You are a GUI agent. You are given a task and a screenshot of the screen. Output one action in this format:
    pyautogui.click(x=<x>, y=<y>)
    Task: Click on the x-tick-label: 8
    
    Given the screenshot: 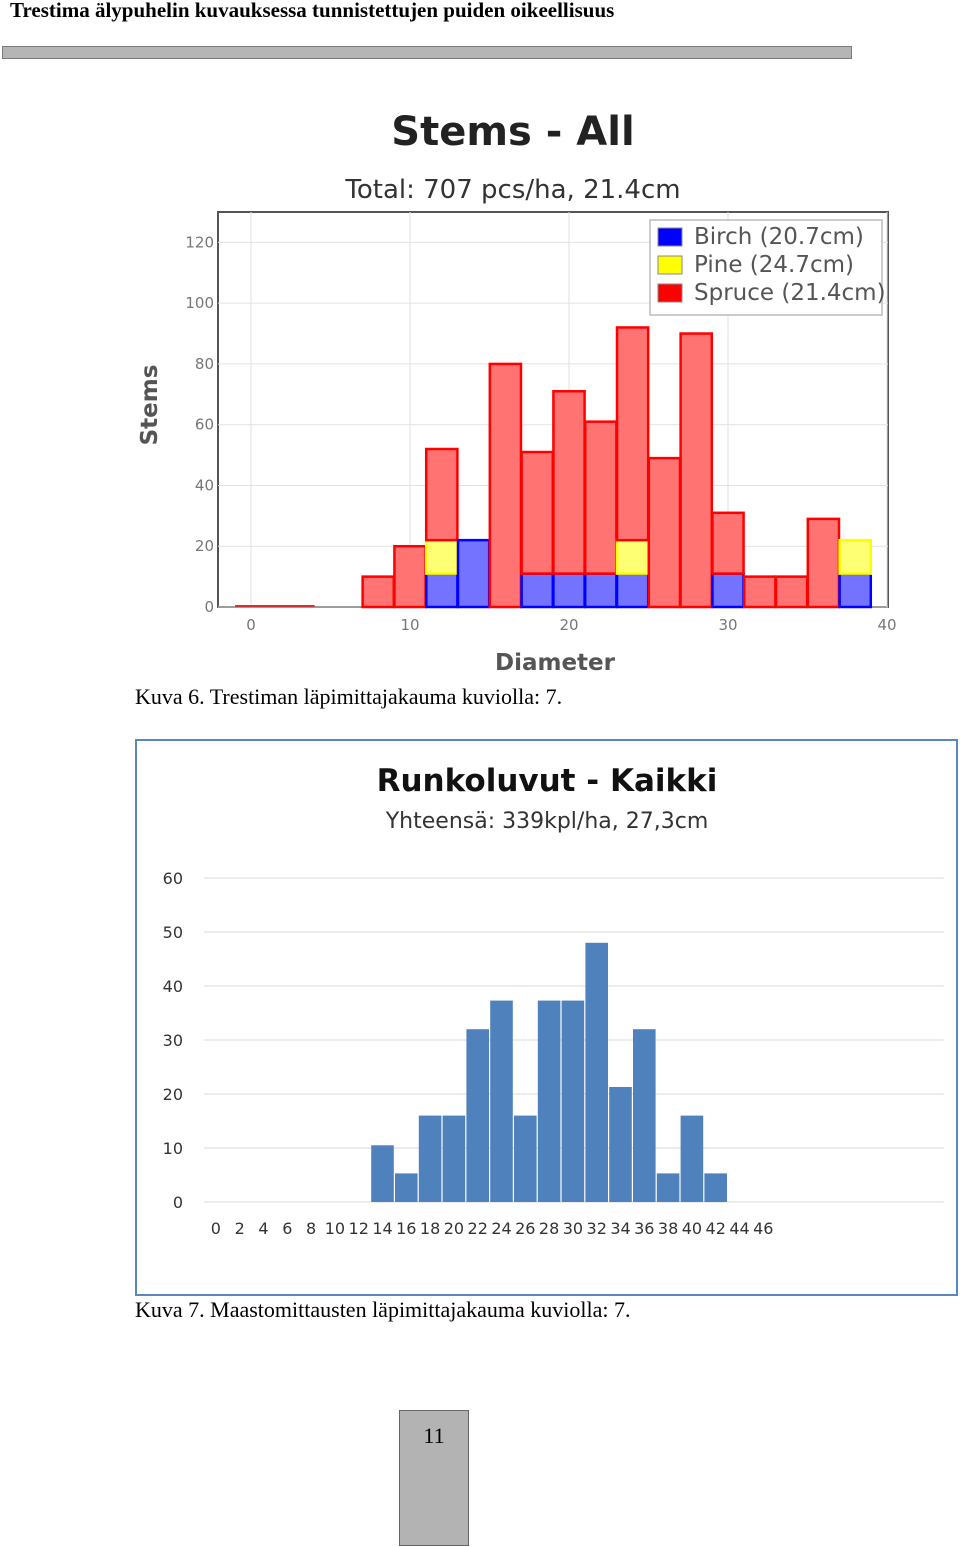 What is the action you would take?
    pyautogui.click(x=311, y=1228)
    